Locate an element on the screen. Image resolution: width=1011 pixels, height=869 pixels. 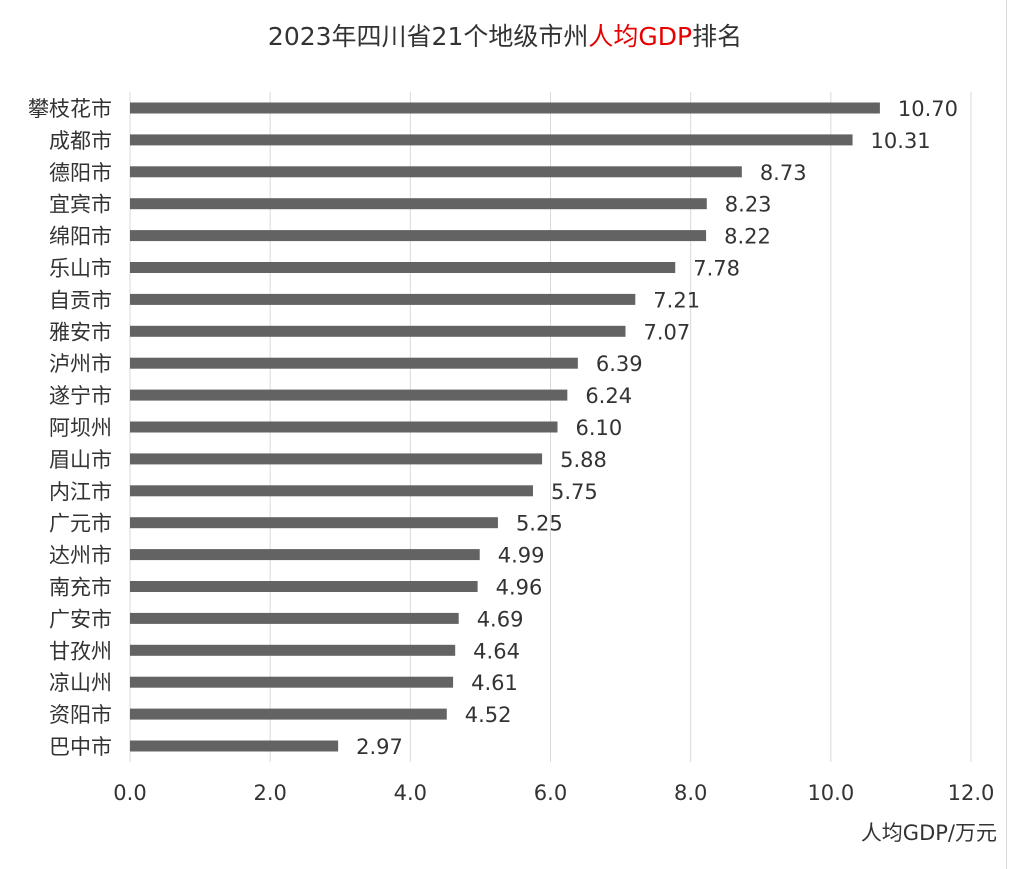
x-axis-ticks: 0.0 2.0 4.0 6.0 8.0 10.0 12.0 is located at coordinates (553, 793).